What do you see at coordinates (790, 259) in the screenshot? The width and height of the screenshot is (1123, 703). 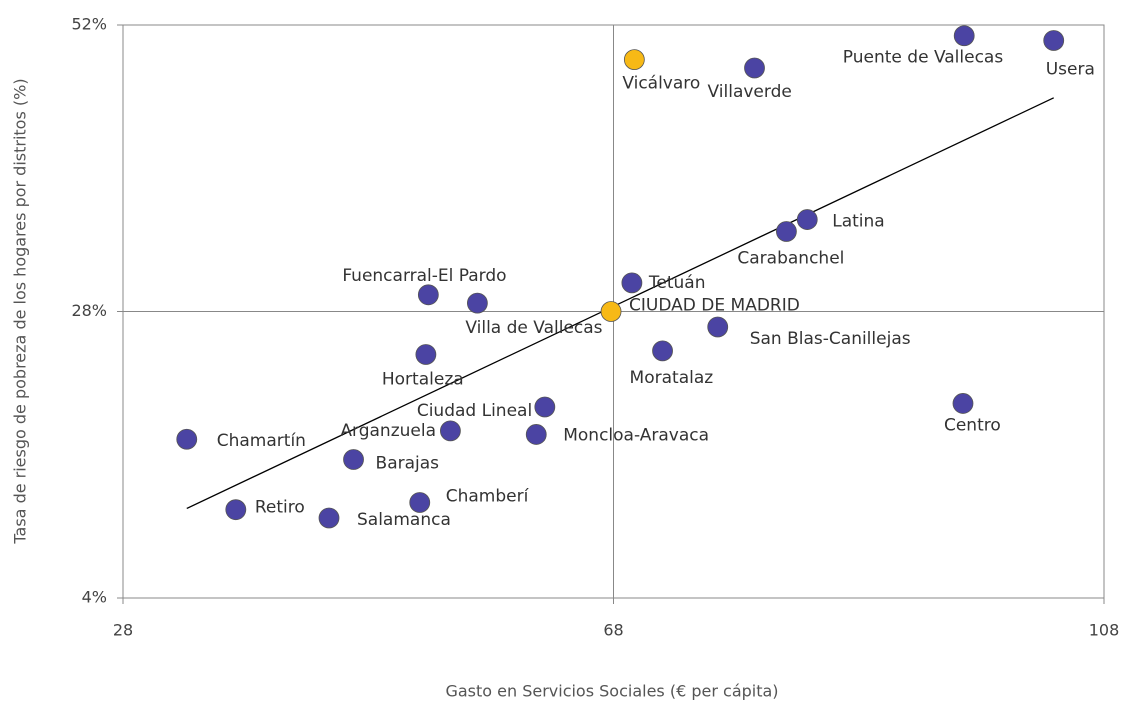 I see `point-label: Carabanchel` at bounding box center [790, 259].